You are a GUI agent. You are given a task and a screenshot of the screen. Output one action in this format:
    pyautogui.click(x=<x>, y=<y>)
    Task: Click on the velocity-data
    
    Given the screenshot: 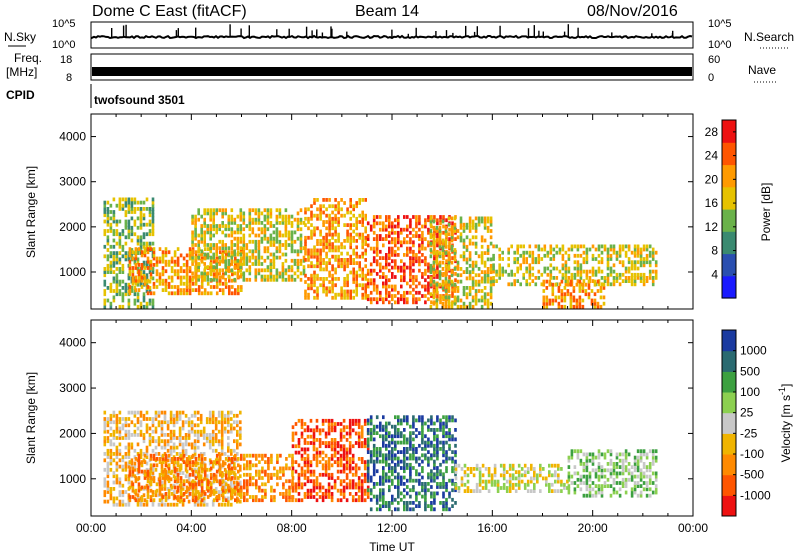 What is the action you would take?
    pyautogui.click(x=380, y=461)
    